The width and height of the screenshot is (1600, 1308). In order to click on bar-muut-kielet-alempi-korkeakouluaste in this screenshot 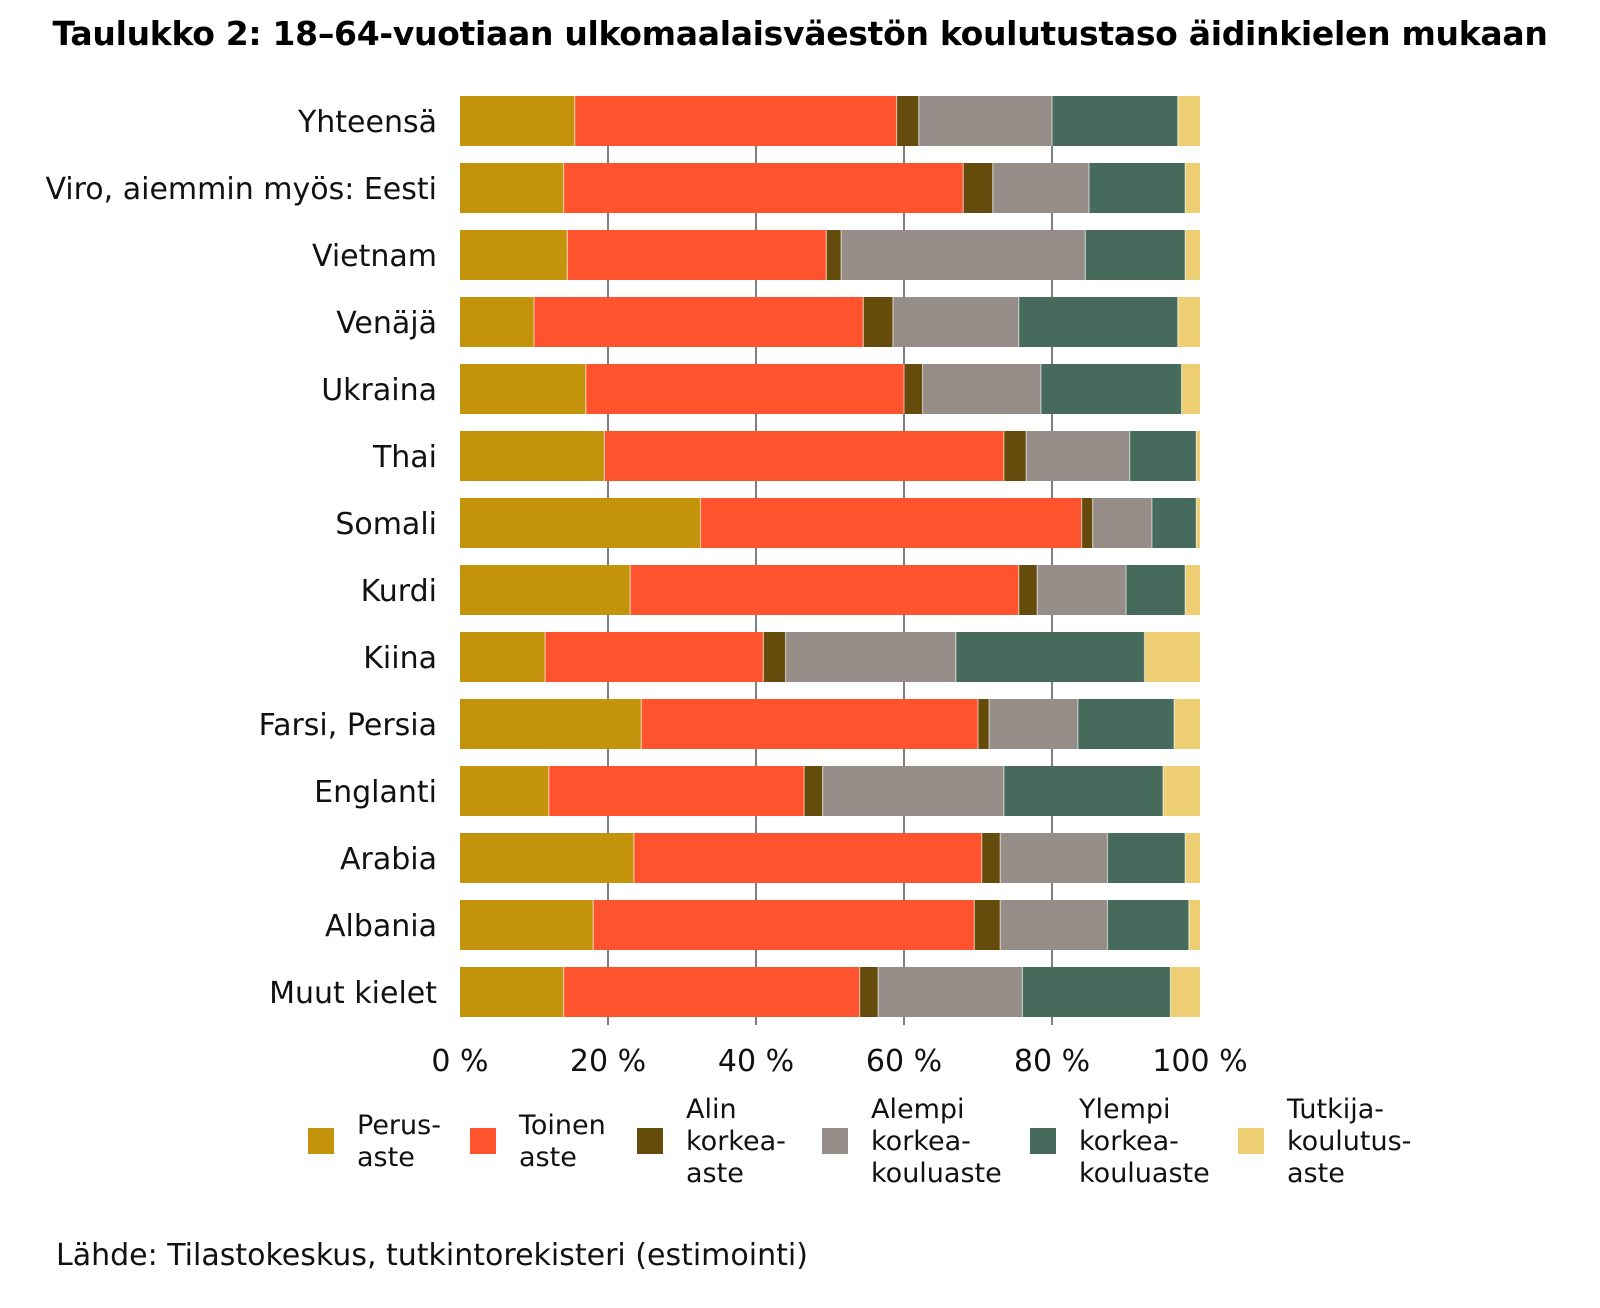, I will do `click(950, 992)`.